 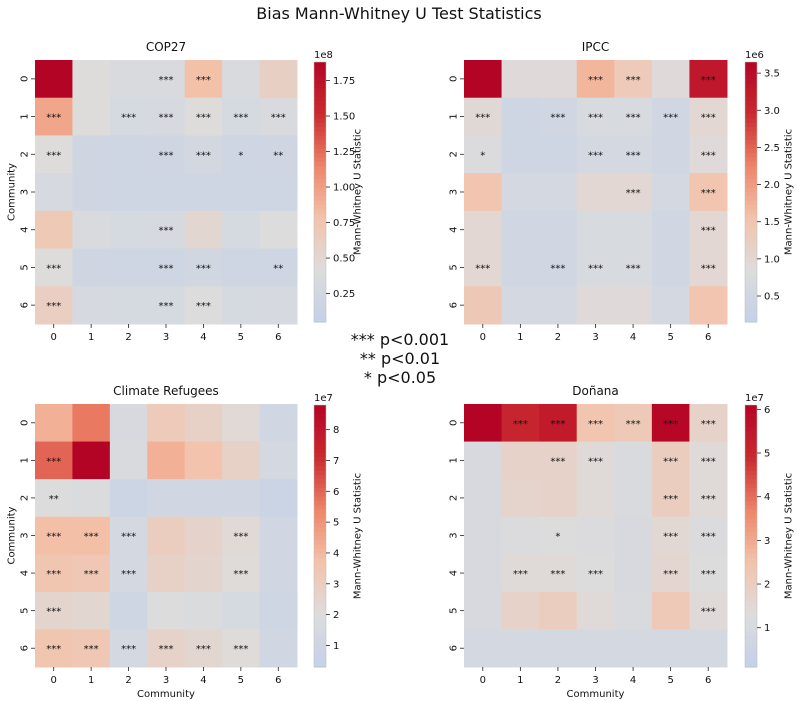 What do you see at coordinates (128, 337) in the screenshot?
I see `x-tick-label: 2` at bounding box center [128, 337].